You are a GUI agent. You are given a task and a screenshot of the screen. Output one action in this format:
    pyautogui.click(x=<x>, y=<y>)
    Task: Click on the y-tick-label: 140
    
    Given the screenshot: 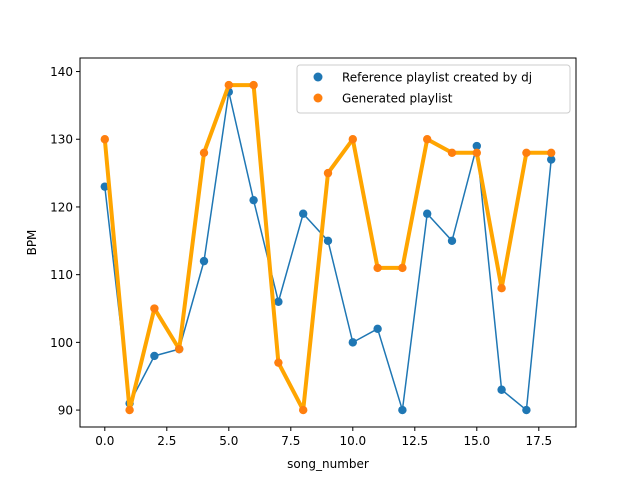 What is the action you would take?
    pyautogui.click(x=61, y=72)
    